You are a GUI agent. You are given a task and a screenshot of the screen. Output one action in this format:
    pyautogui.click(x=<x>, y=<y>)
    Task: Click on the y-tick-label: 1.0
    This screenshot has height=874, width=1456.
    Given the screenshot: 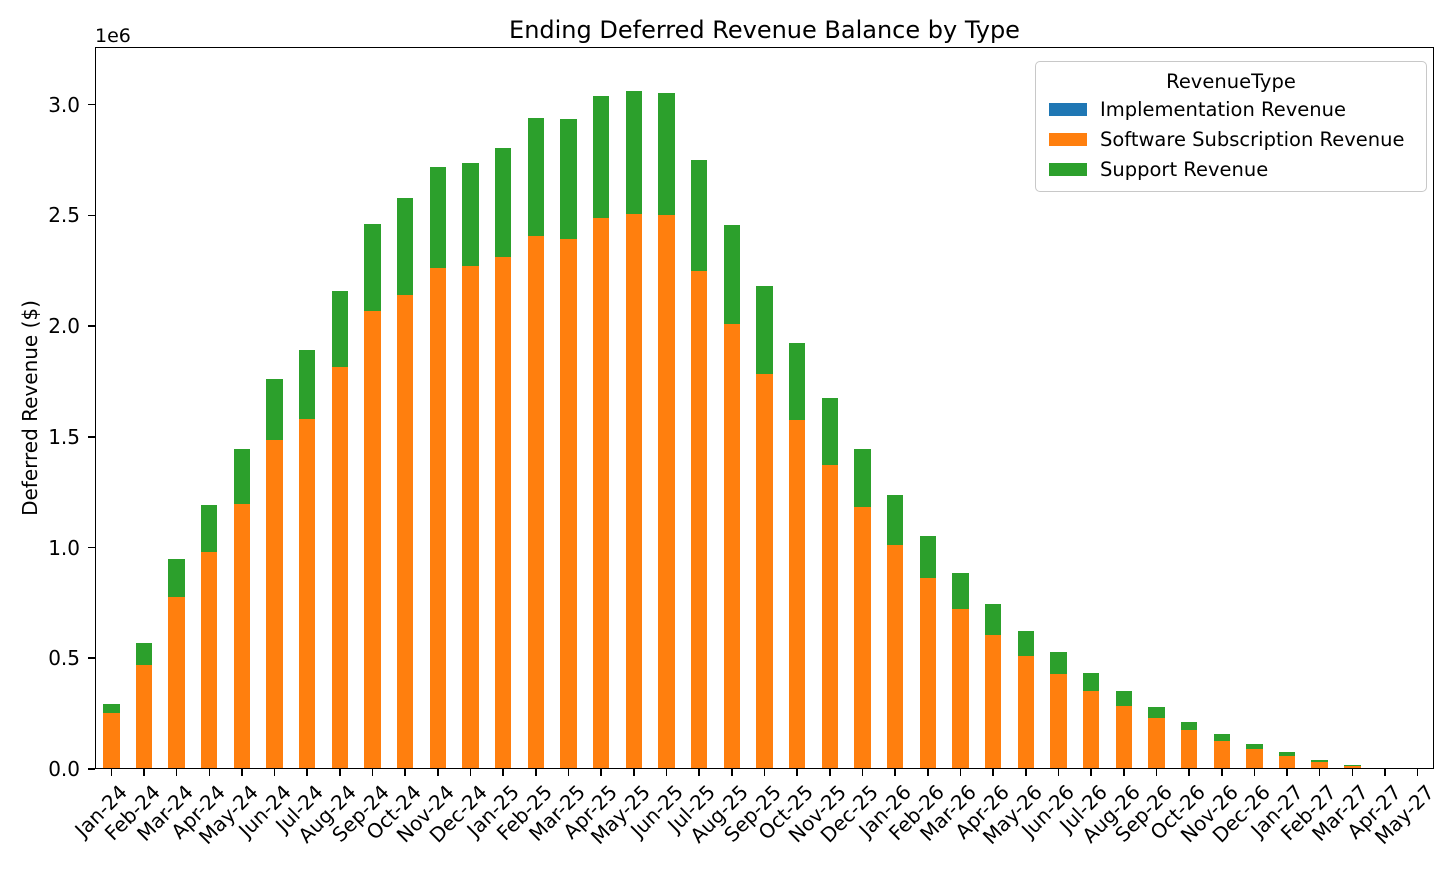 What is the action you would take?
    pyautogui.click(x=64, y=547)
    